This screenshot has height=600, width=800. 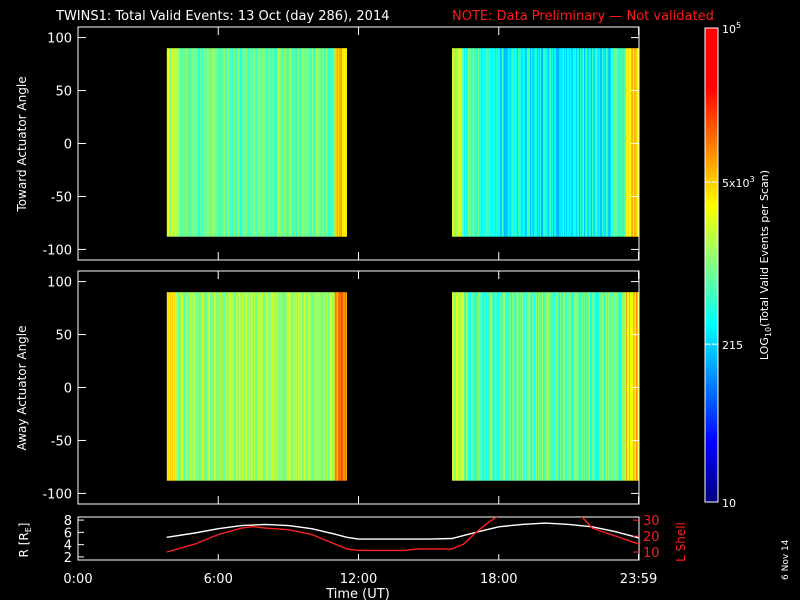 I want to click on x-tick-label: 6:00, so click(x=218, y=579).